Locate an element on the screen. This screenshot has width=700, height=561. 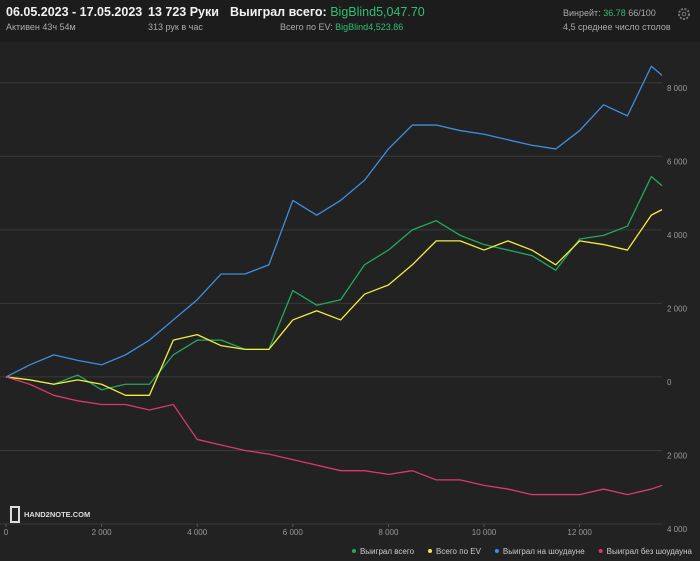
legend-label: Выиграл без шоудауна is located at coordinates (650, 551).